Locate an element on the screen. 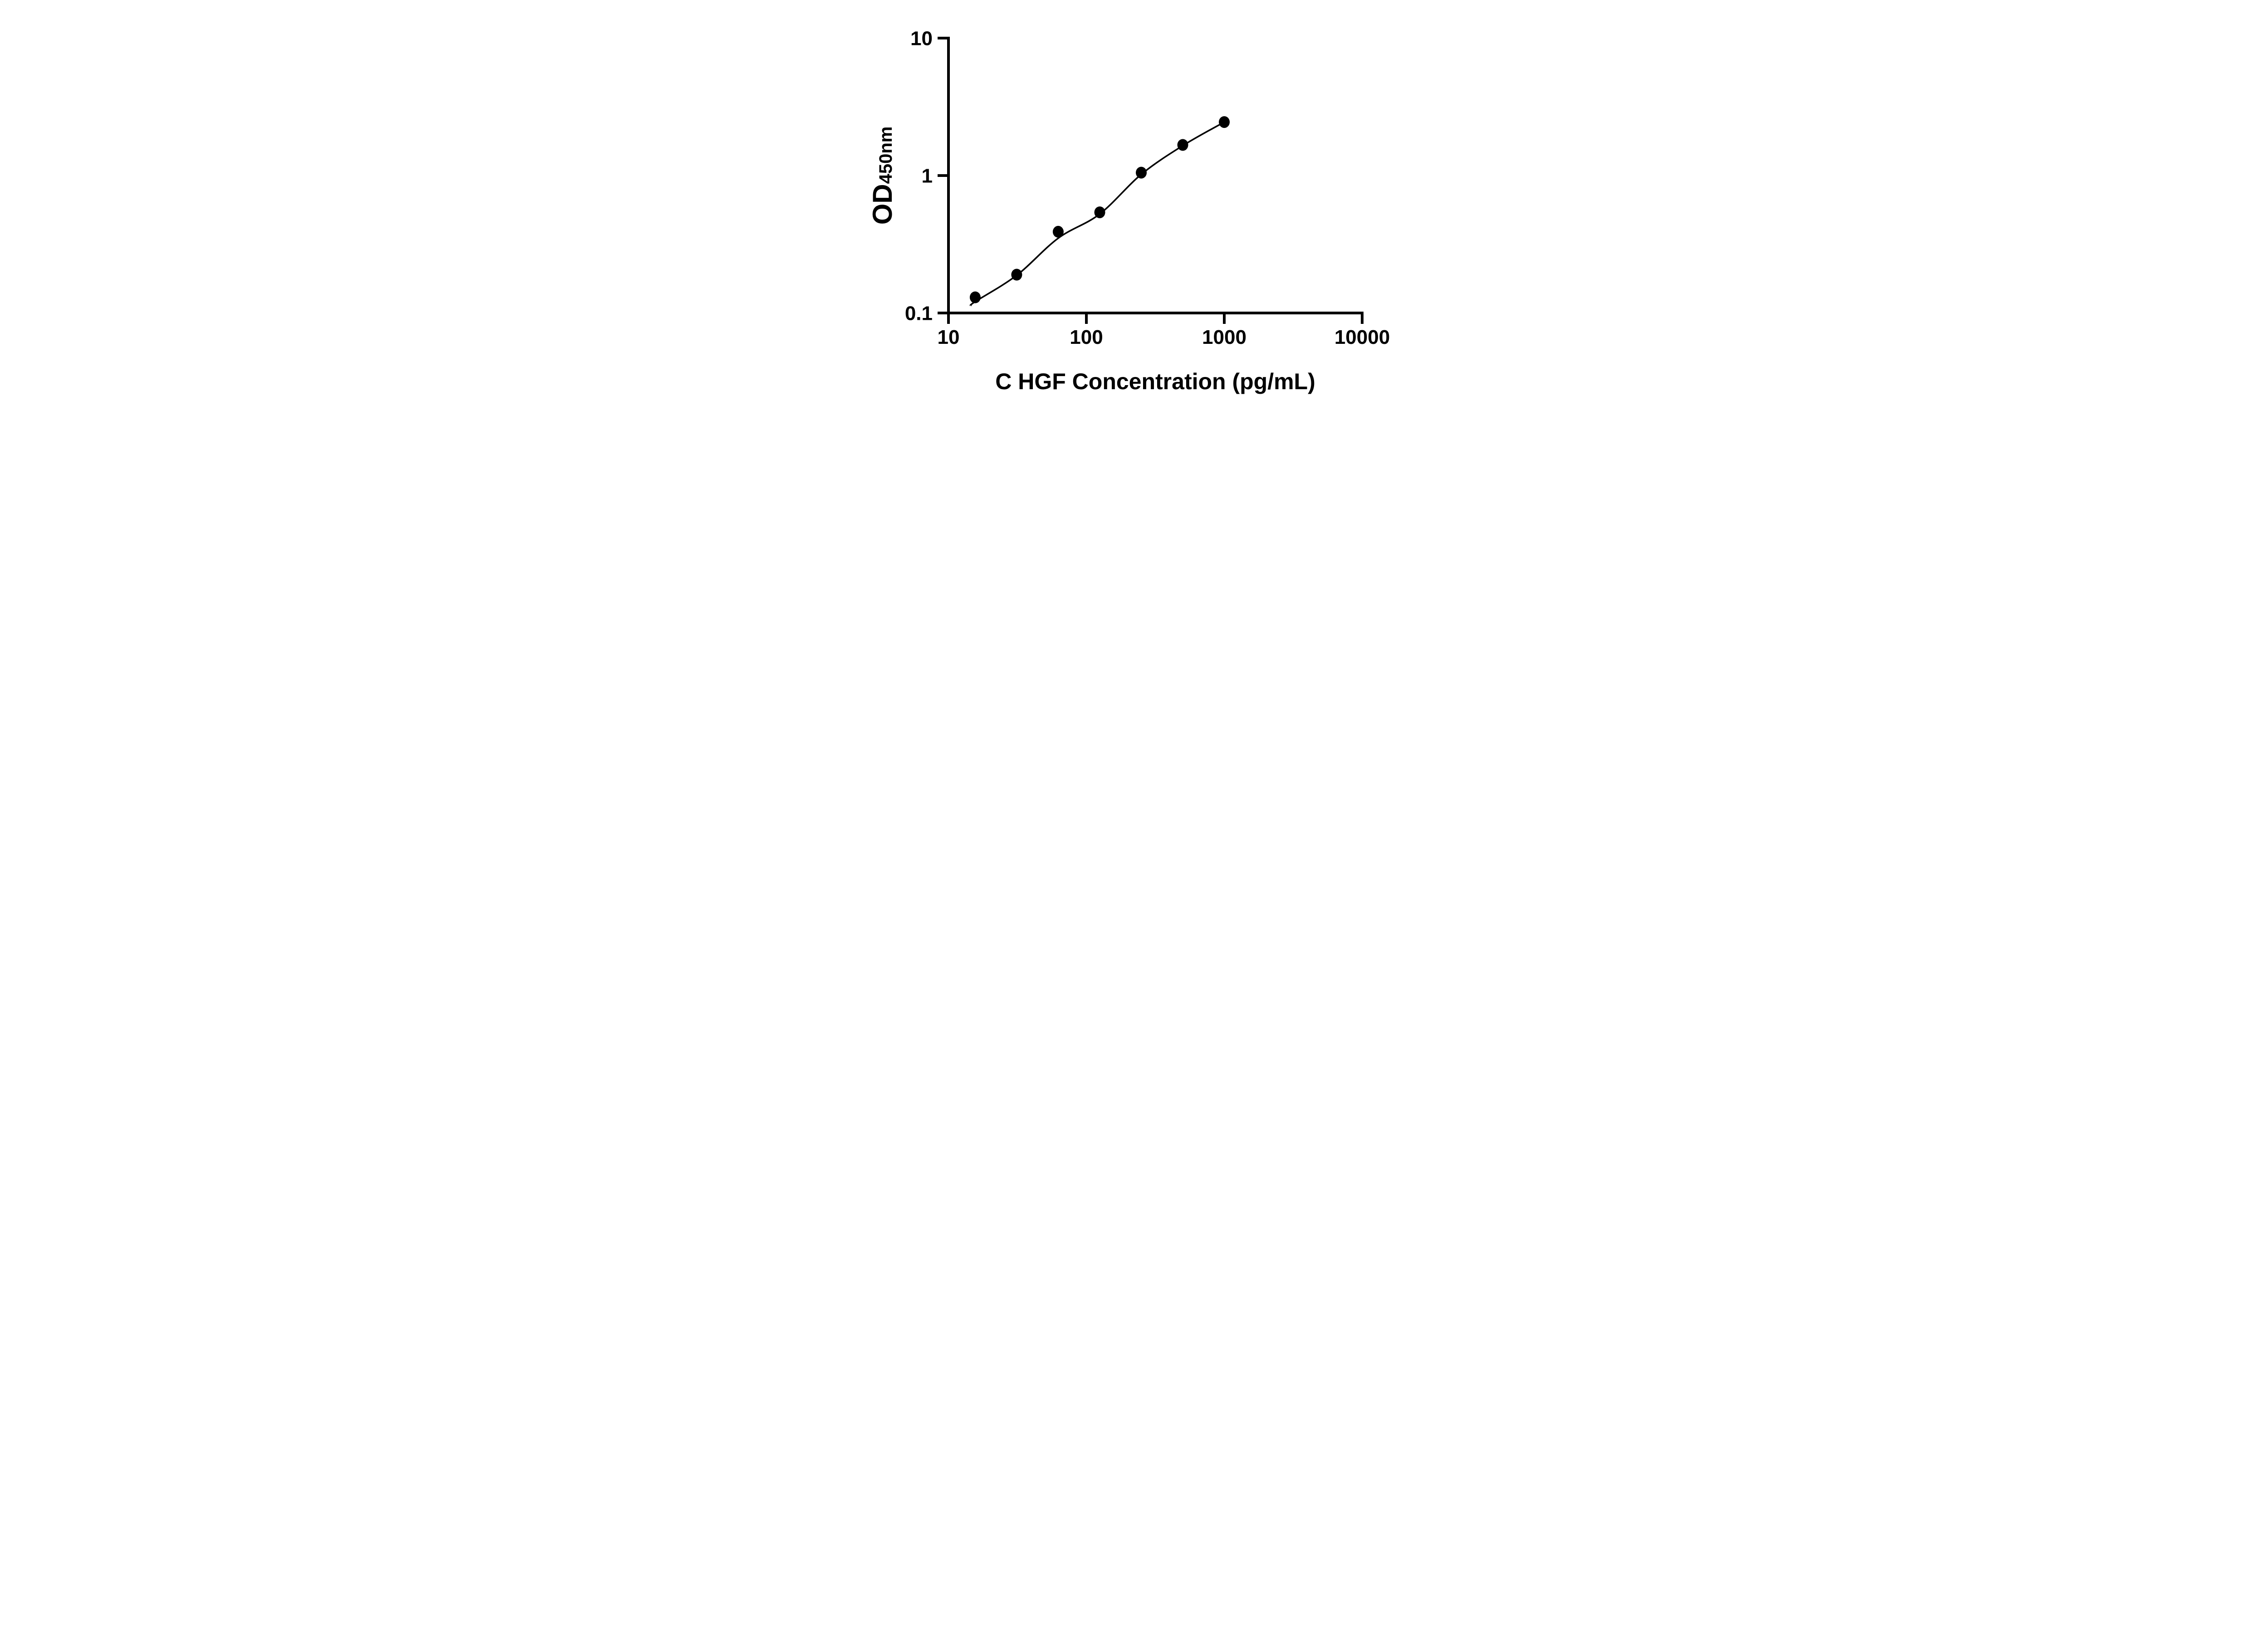 Image resolution: width=2268 pixels, height=1633 pixels. series is located at coordinates (1100, 211).